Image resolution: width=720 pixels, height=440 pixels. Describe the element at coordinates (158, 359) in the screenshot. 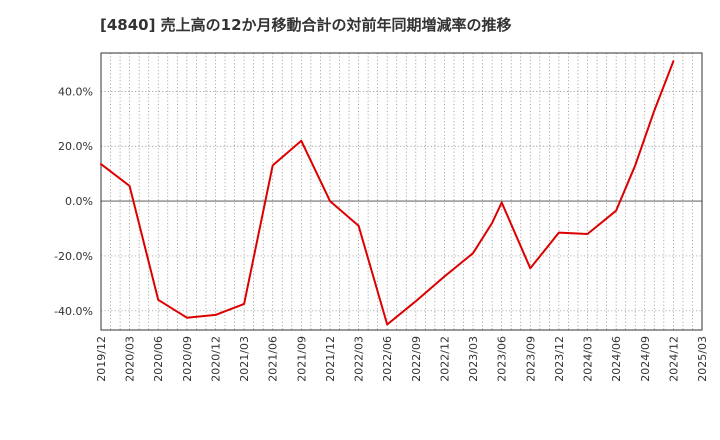

I see `x-tick-label: 2020/06` at that location.